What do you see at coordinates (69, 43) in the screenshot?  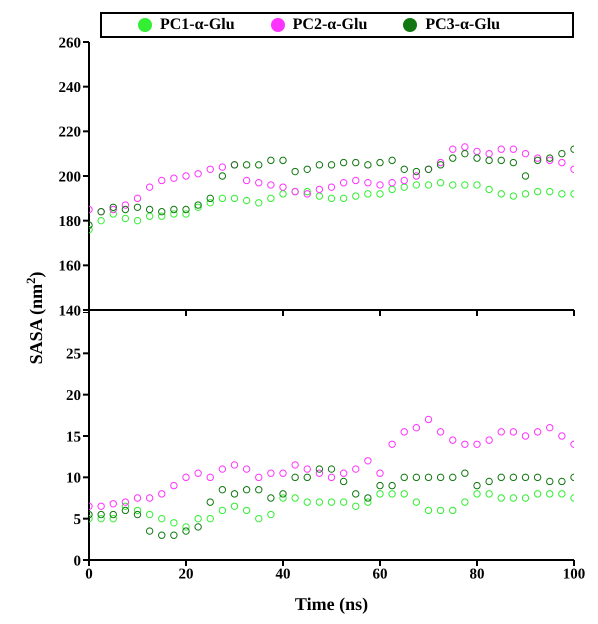 I see `y-tick-label: 260` at bounding box center [69, 43].